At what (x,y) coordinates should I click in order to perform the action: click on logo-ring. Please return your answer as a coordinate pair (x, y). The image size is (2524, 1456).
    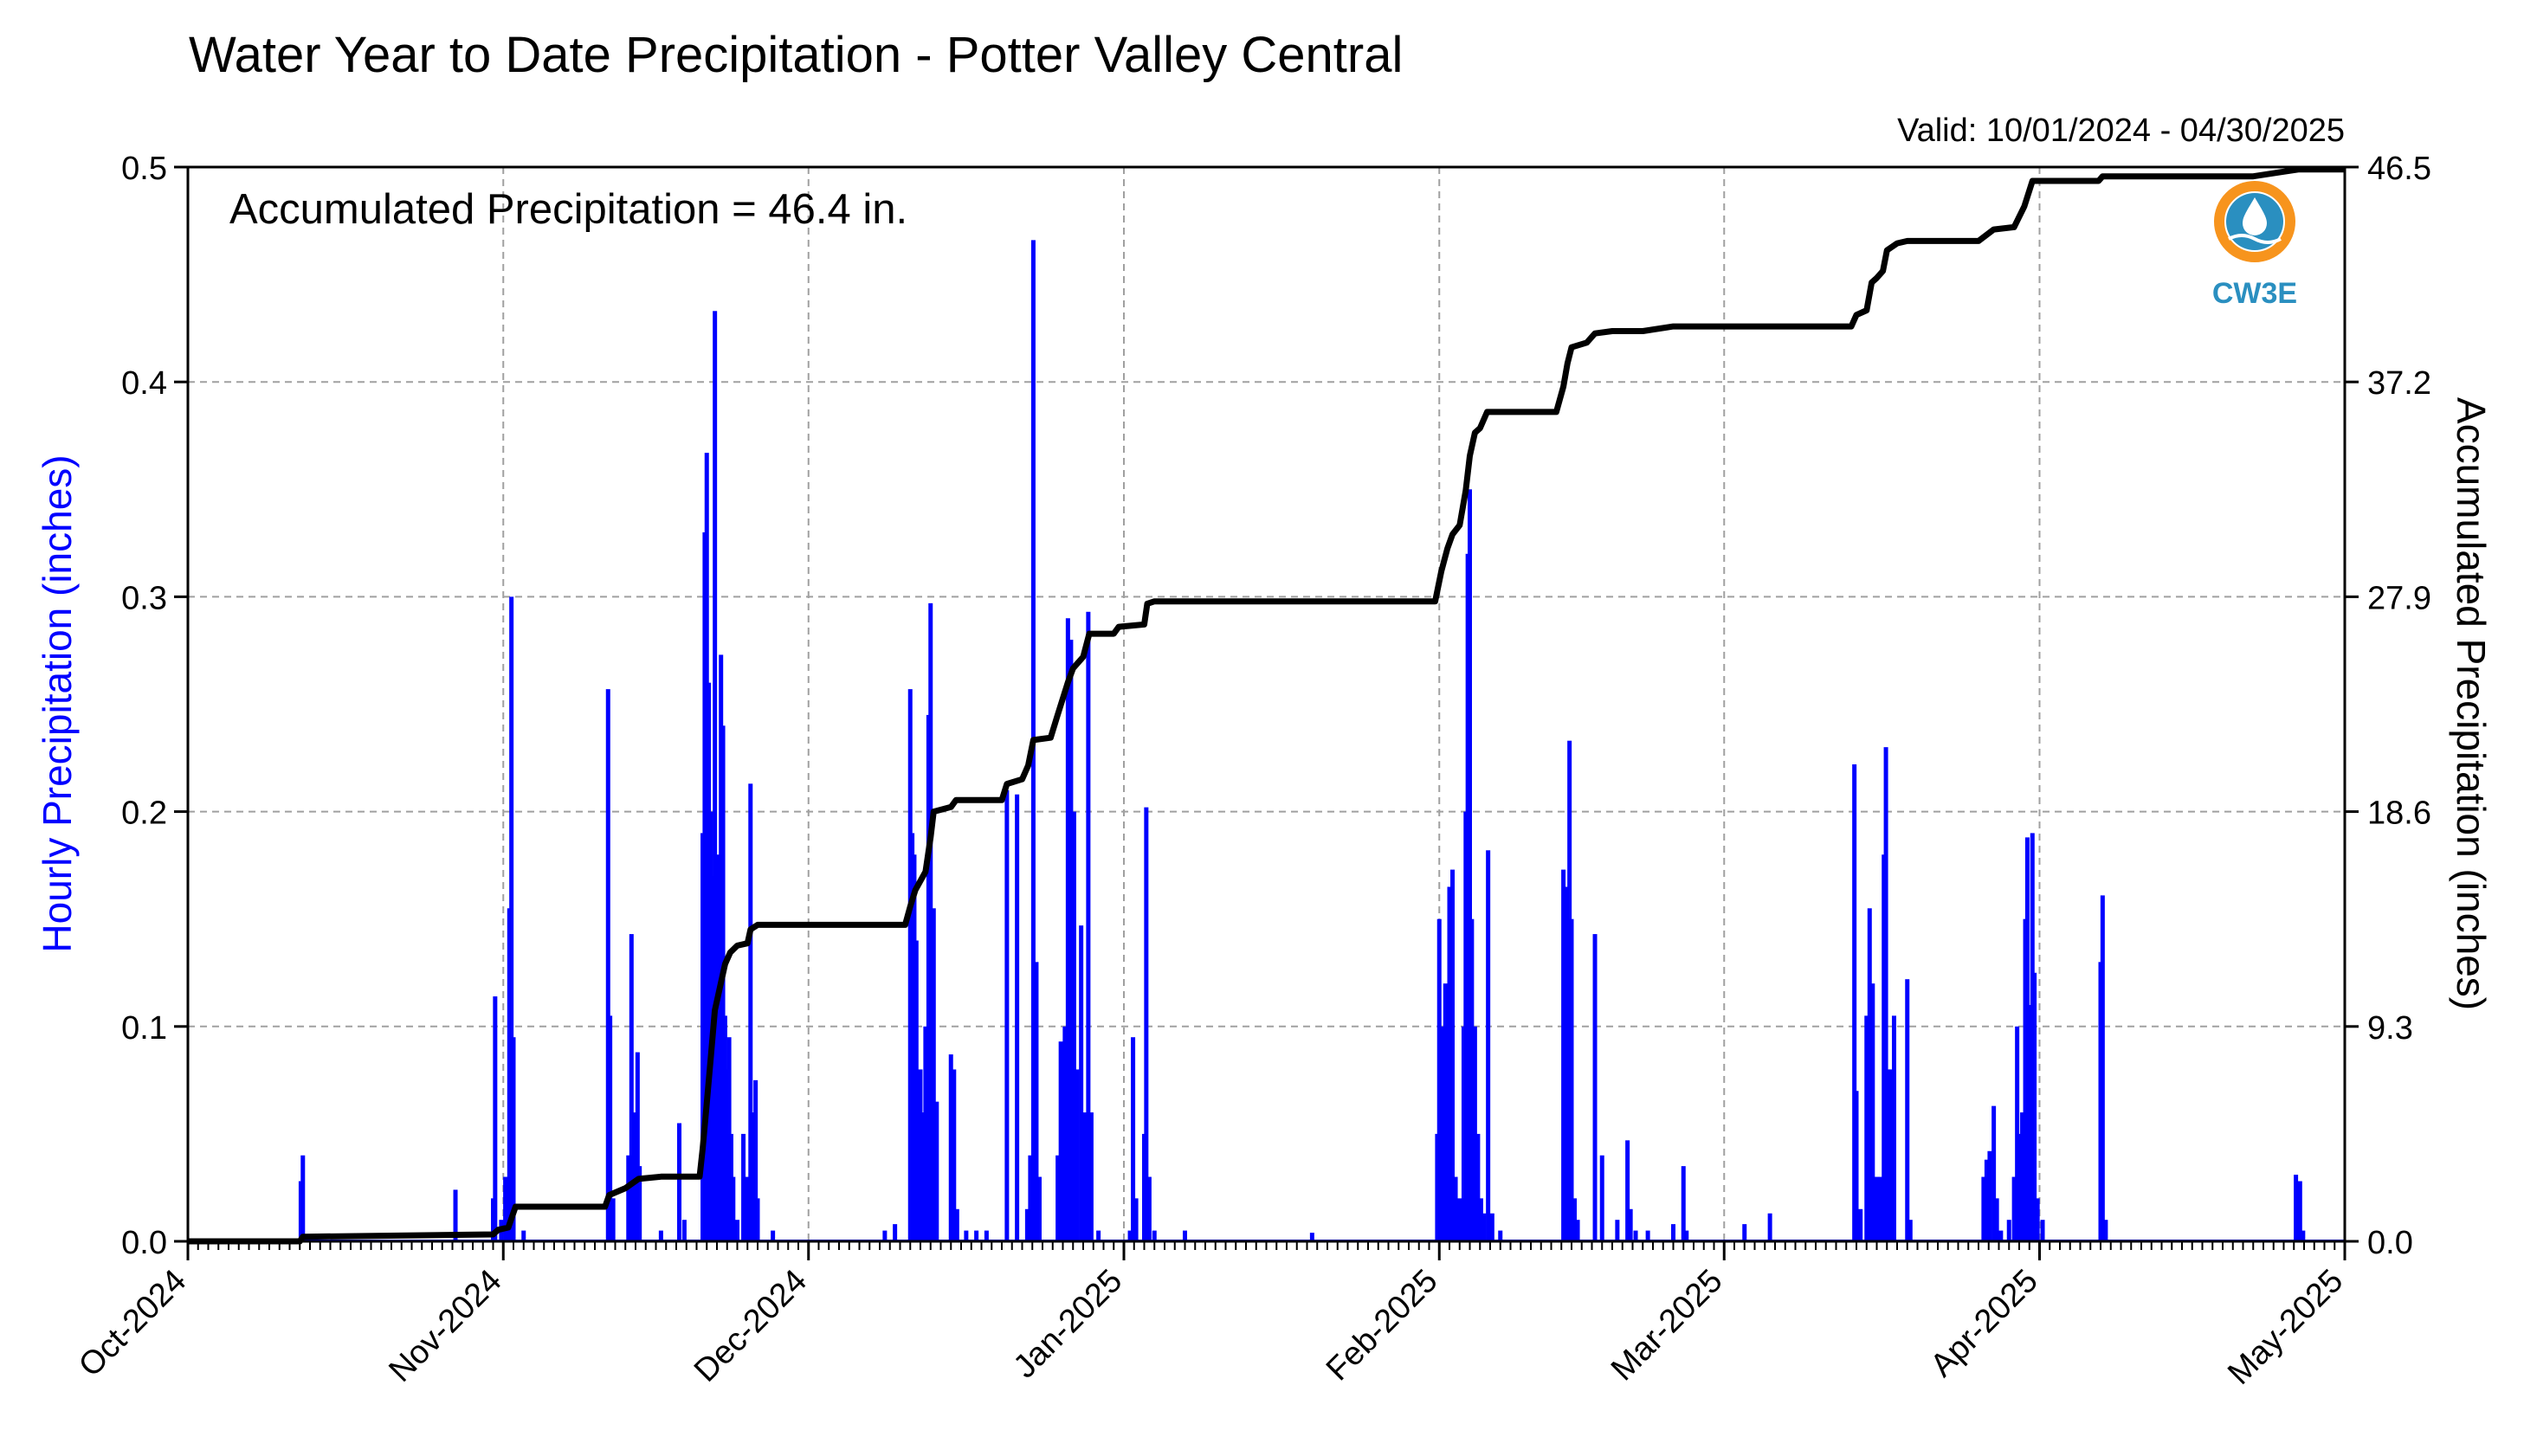
    Looking at the image, I should click on (2254, 221).